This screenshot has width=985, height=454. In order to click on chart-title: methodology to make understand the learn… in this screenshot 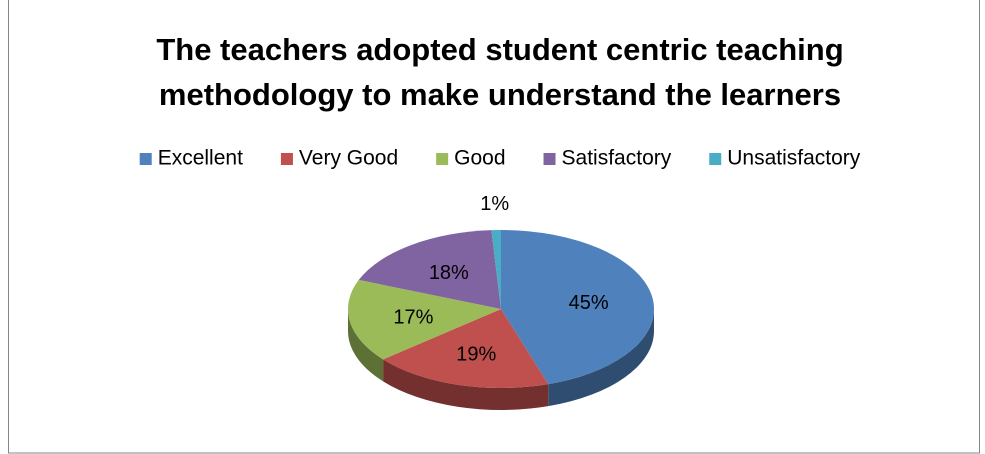, I will do `click(500, 94)`.